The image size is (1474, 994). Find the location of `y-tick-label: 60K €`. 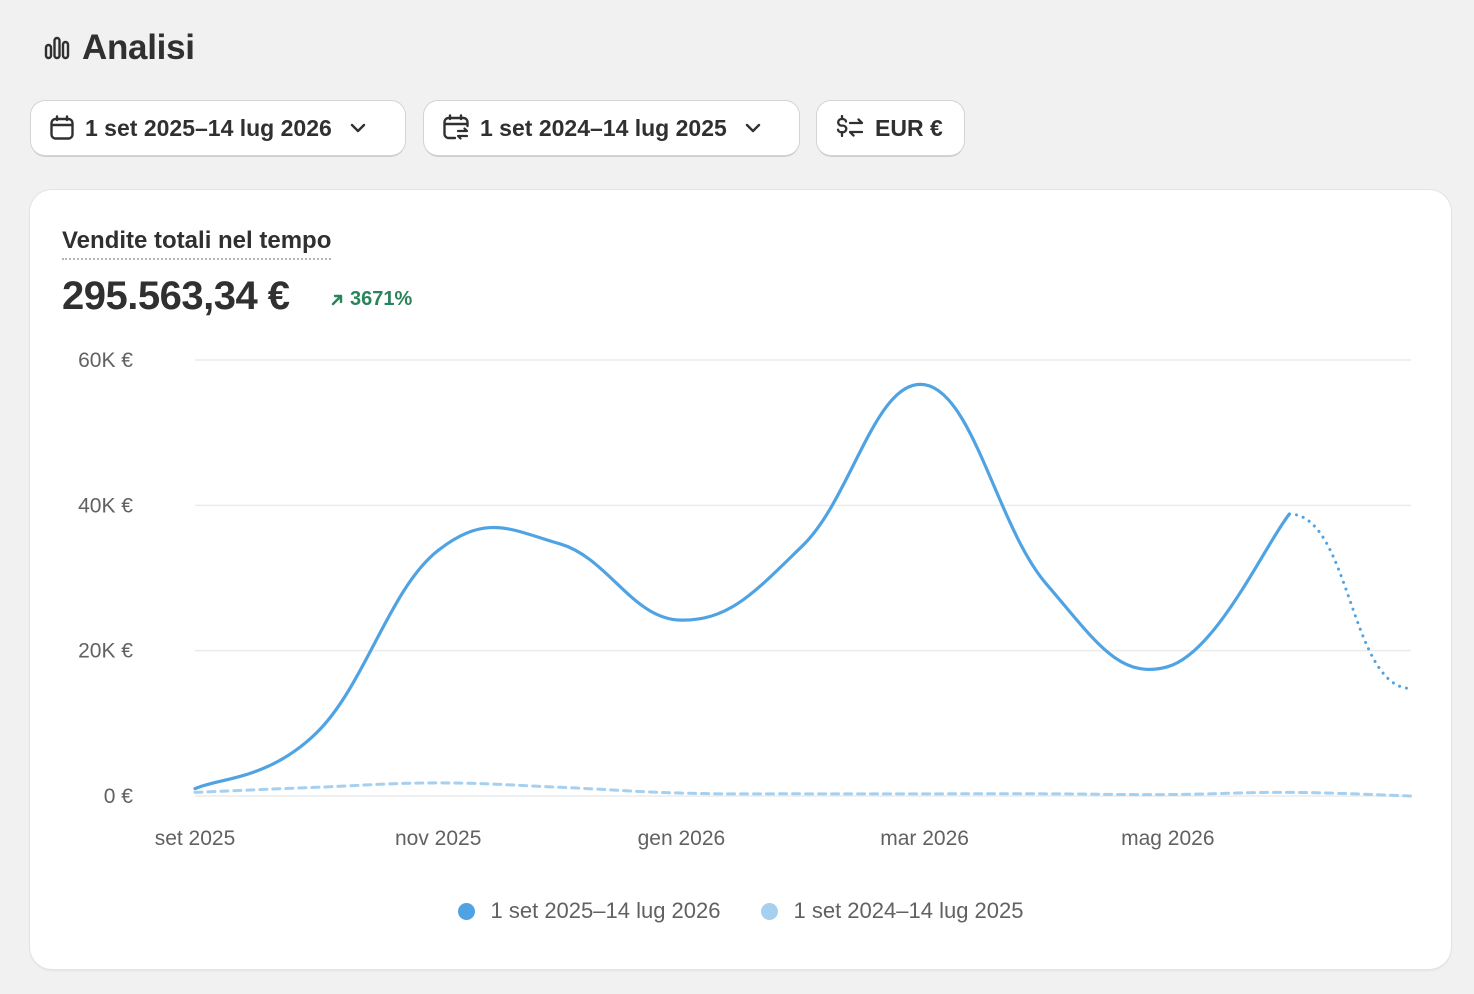

y-tick-label: 60K € is located at coordinates (105, 360).